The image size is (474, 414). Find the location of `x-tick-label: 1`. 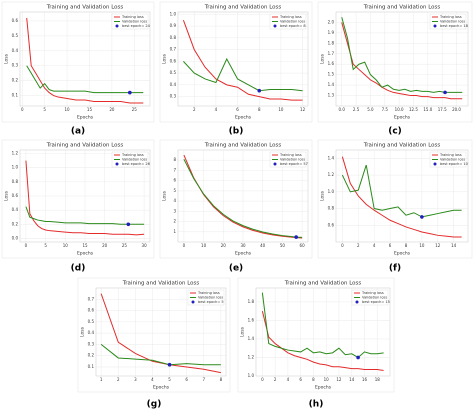

x-tick-label: 1 is located at coordinates (101, 379).